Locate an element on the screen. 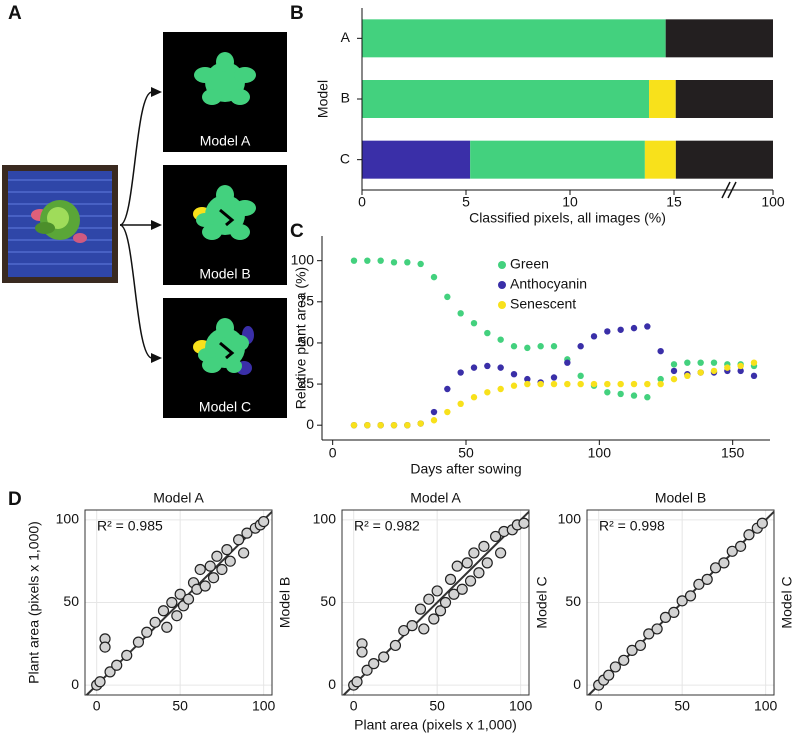 Image resolution: width=797 pixels, height=739 pixels. y-tick-label: 25 is located at coordinates (306, 383).